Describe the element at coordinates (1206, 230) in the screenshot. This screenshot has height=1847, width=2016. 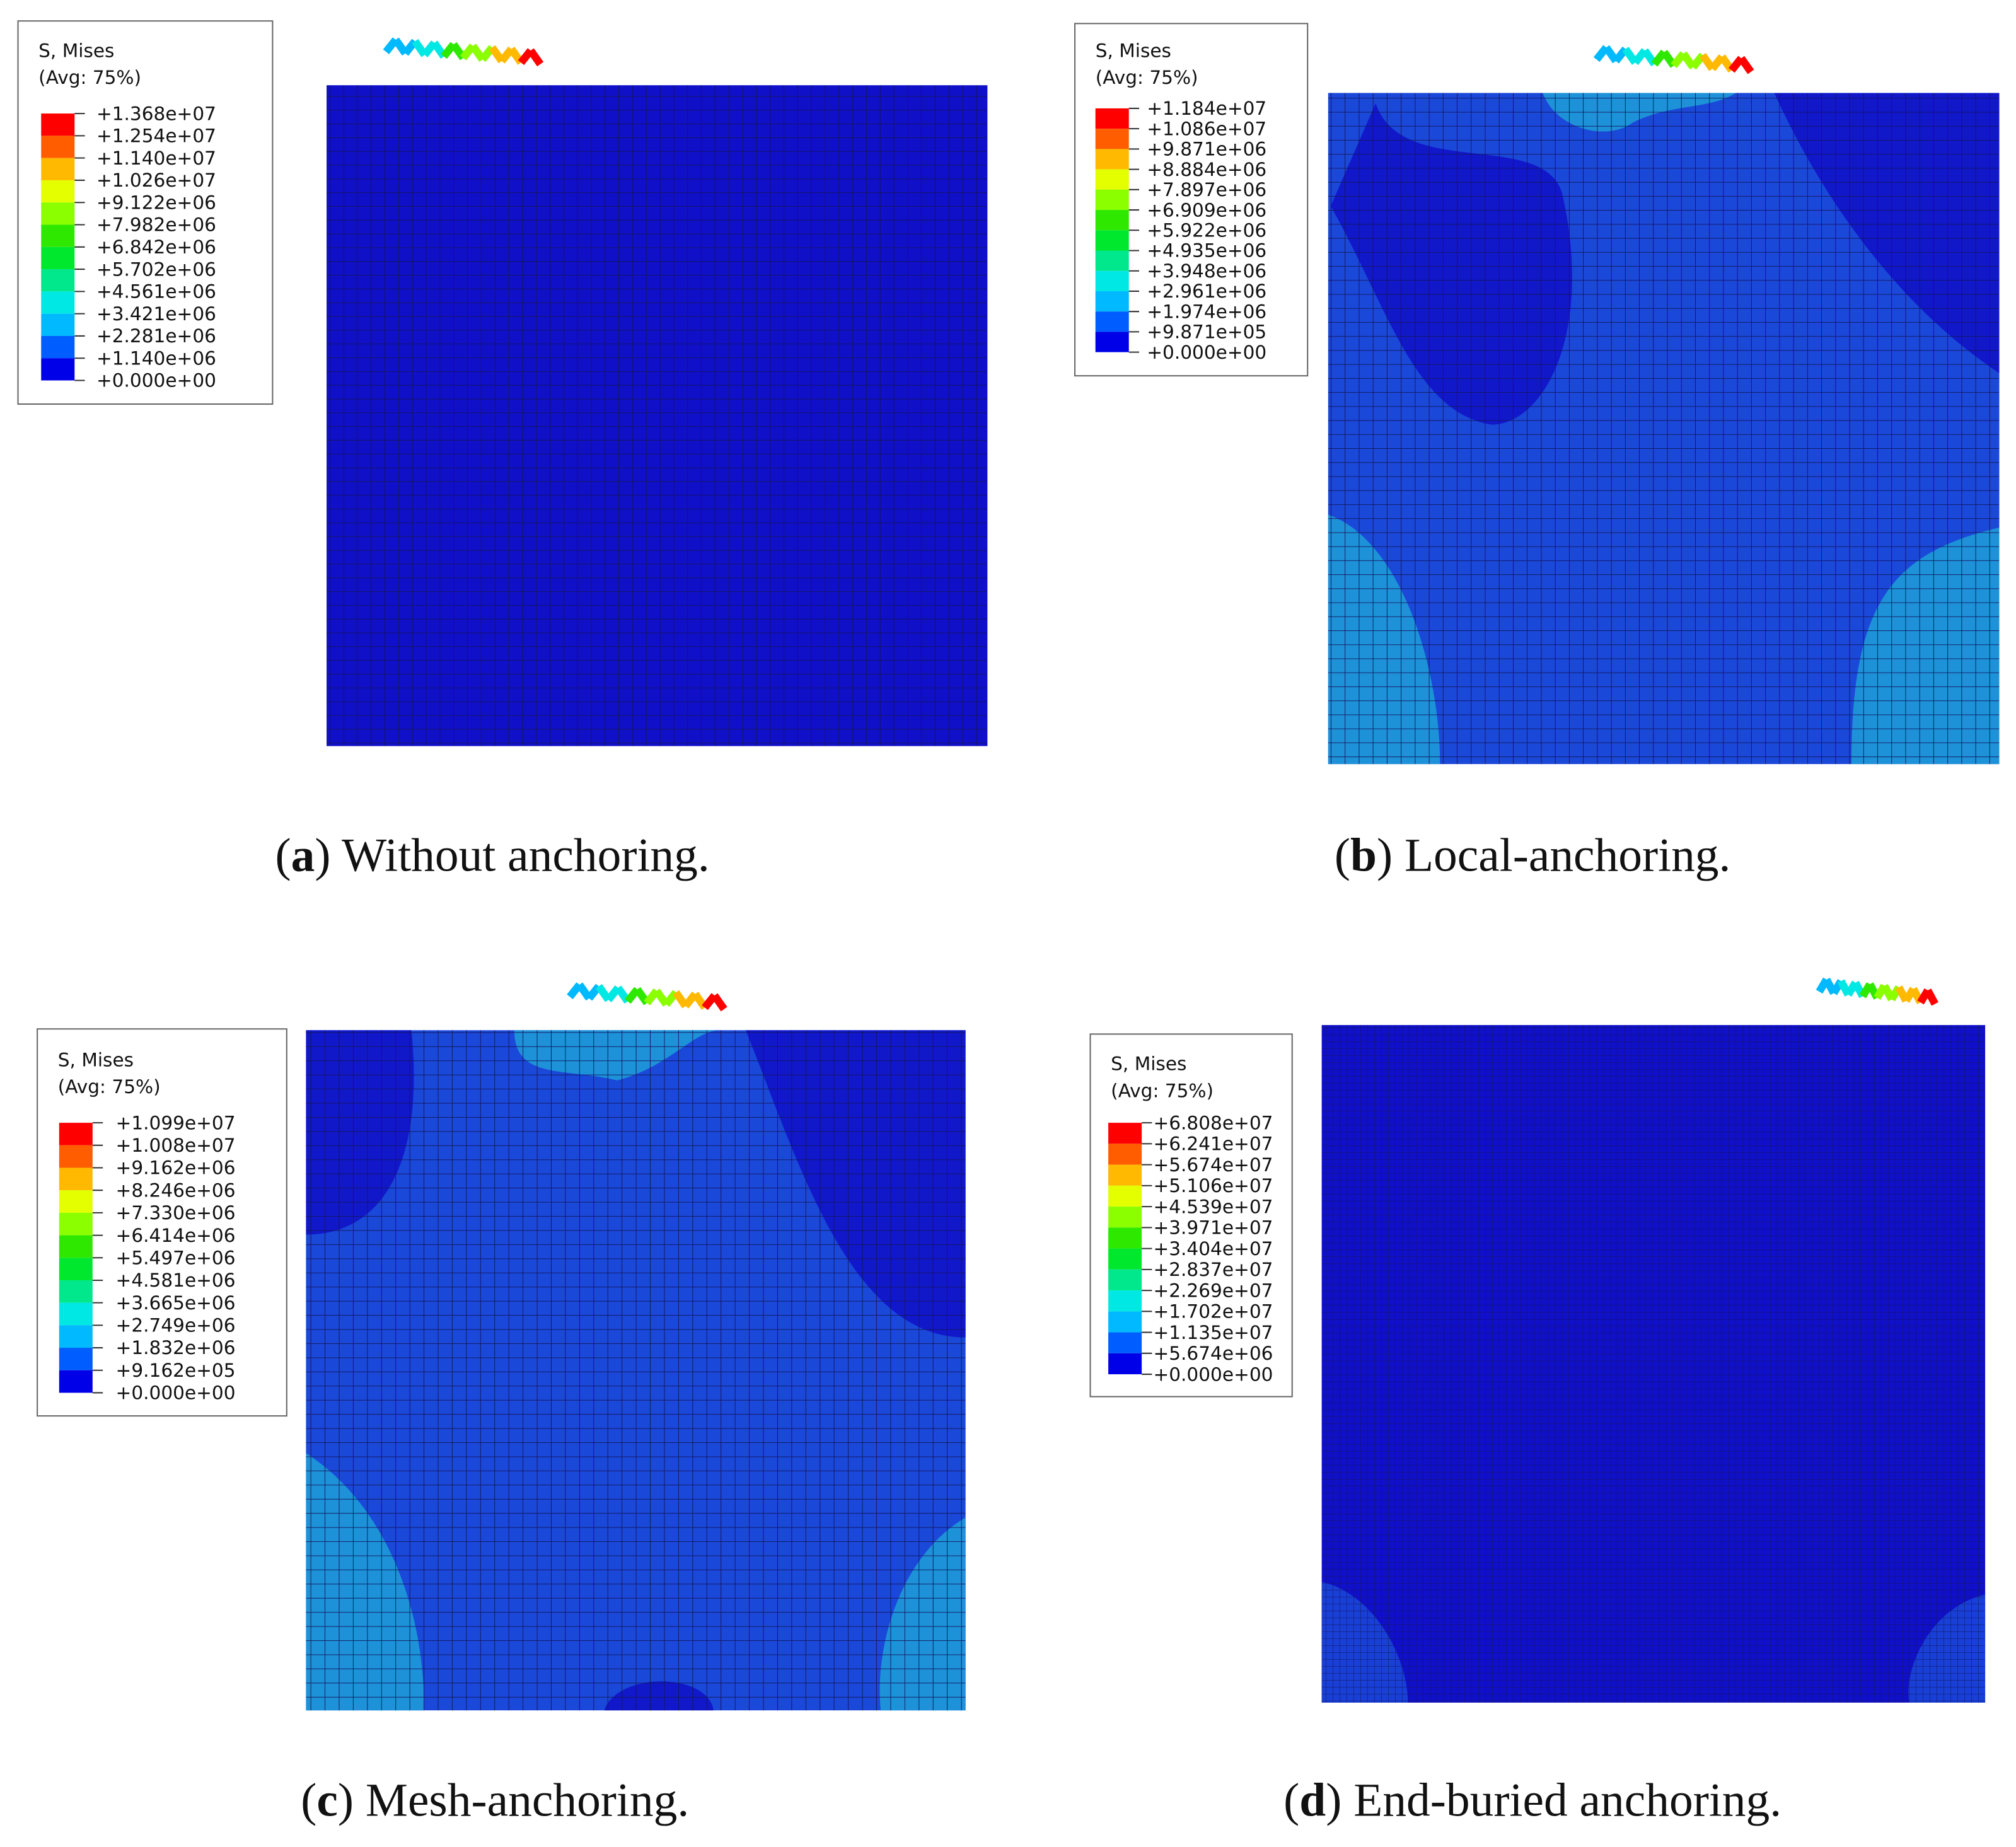
I see `legend-label: +5.922e+06` at that location.